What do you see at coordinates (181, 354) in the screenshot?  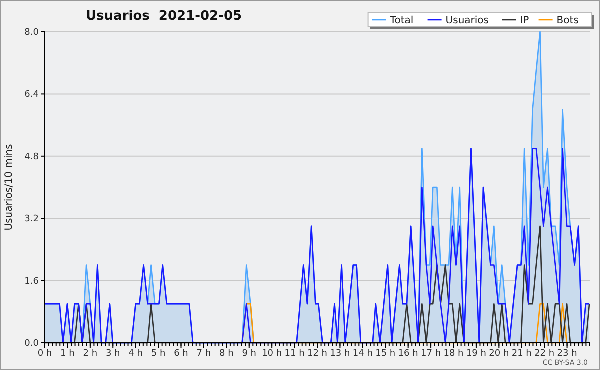 I see `x-tick-label: 6 h` at bounding box center [181, 354].